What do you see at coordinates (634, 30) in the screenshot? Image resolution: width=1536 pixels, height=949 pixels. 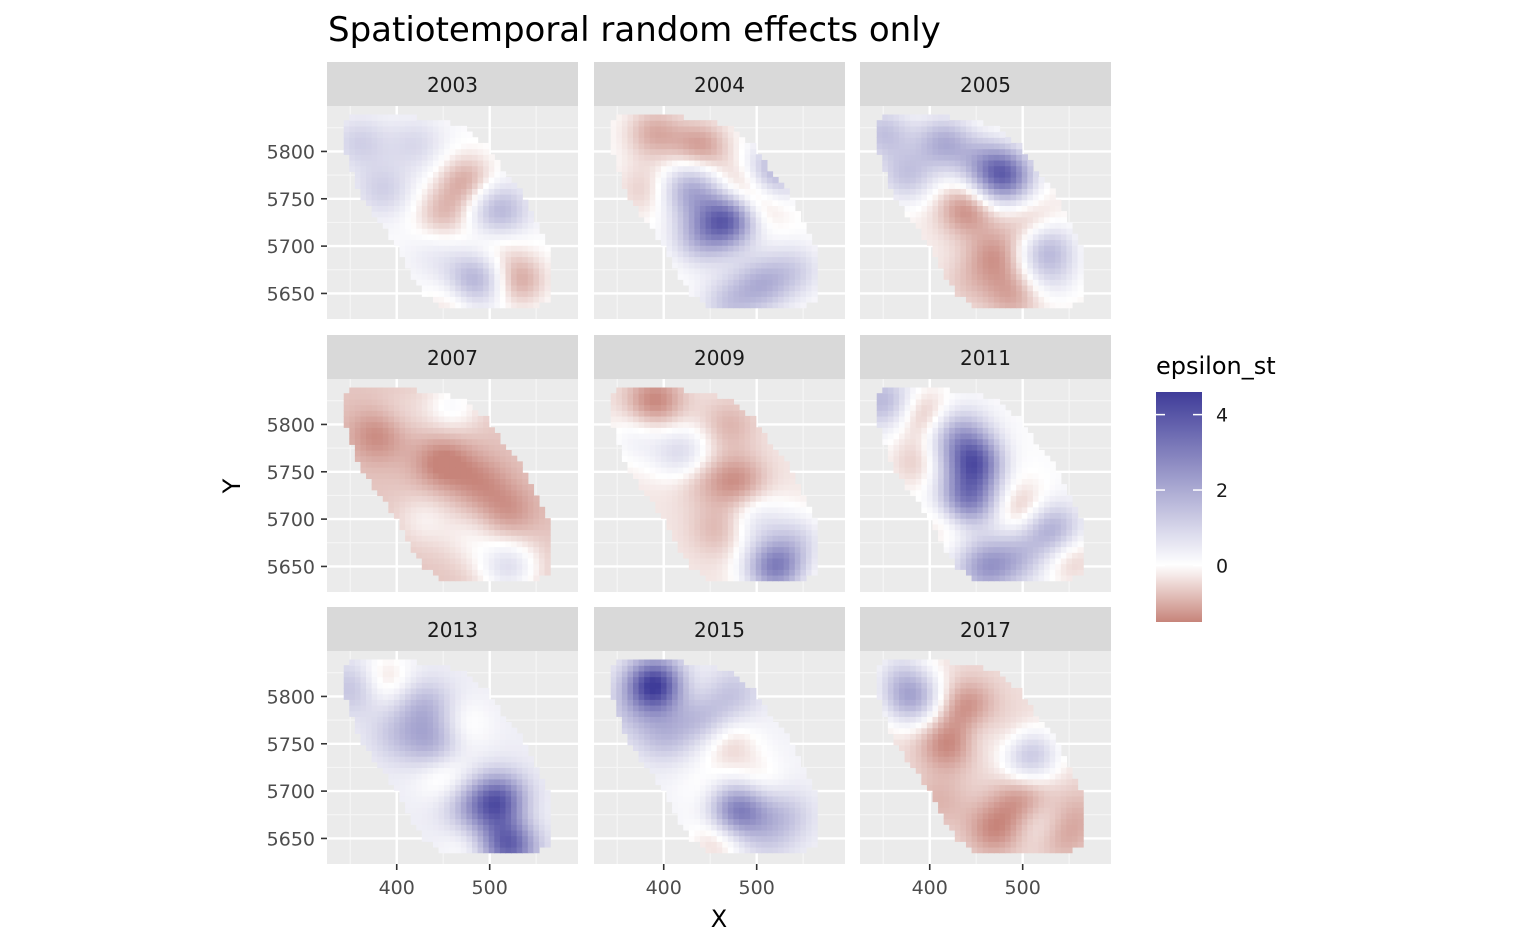 I see `chart-title: Spatiotemporal random effects only` at bounding box center [634, 30].